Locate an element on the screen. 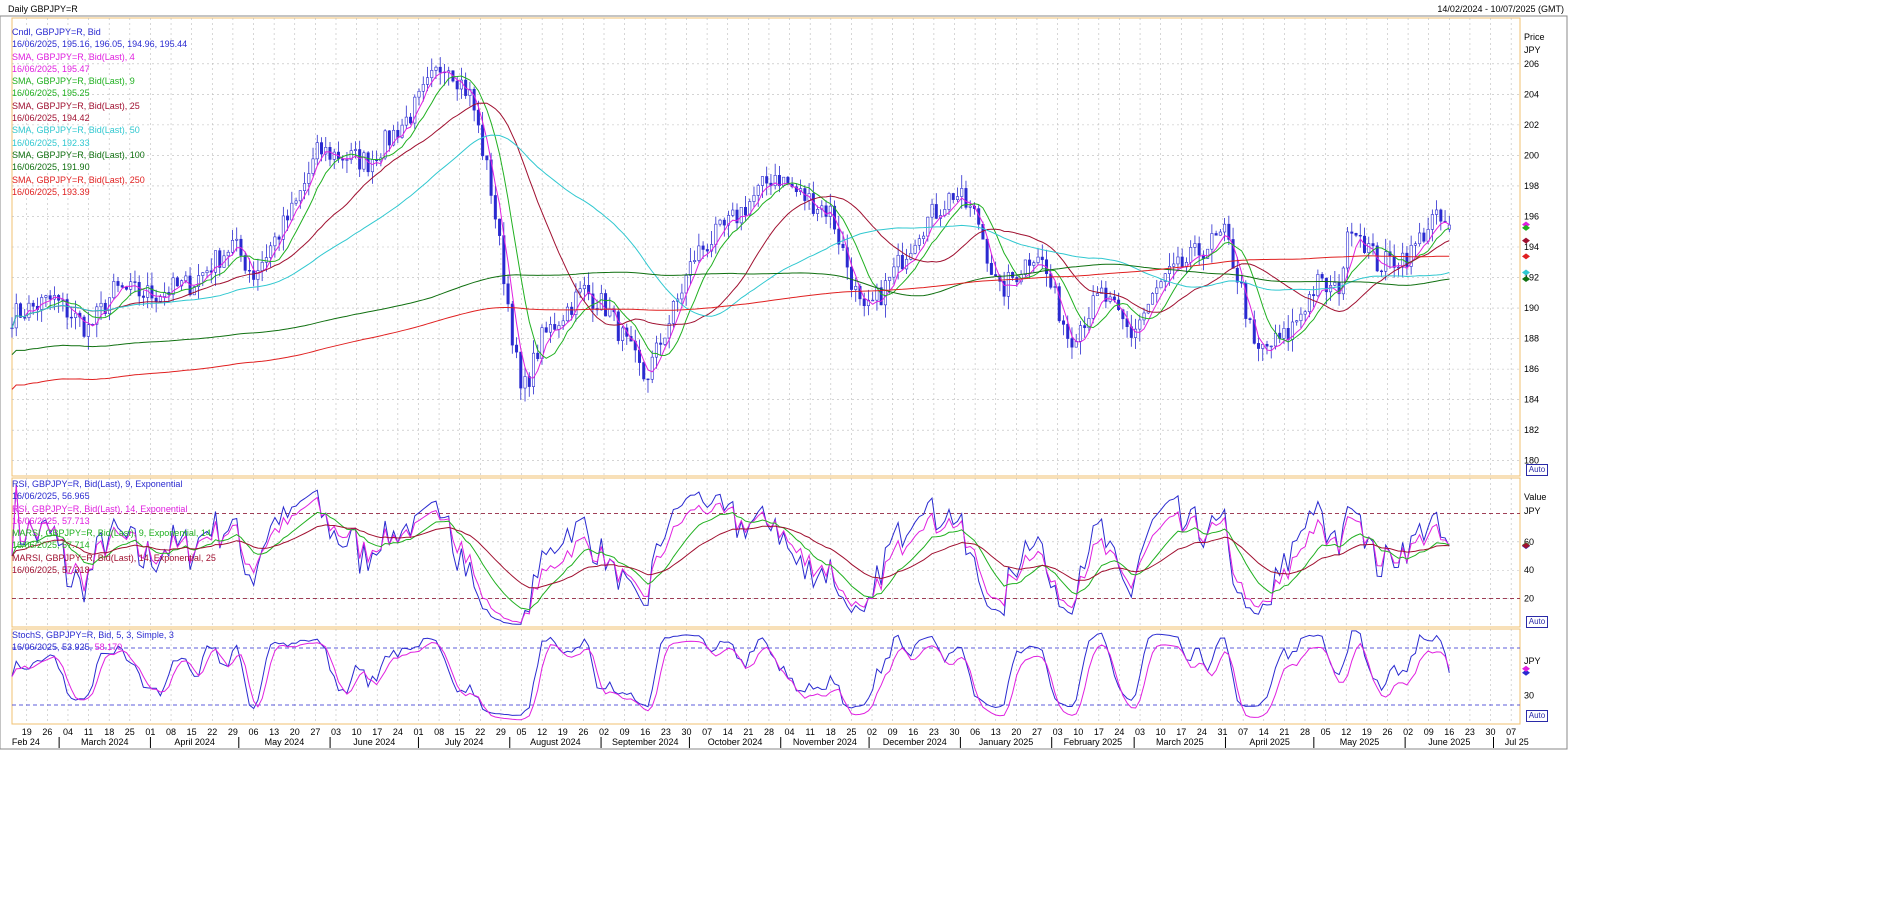 This screenshot has height=909, width=1898. price-tick-label: 202 is located at coordinates (1531, 125).